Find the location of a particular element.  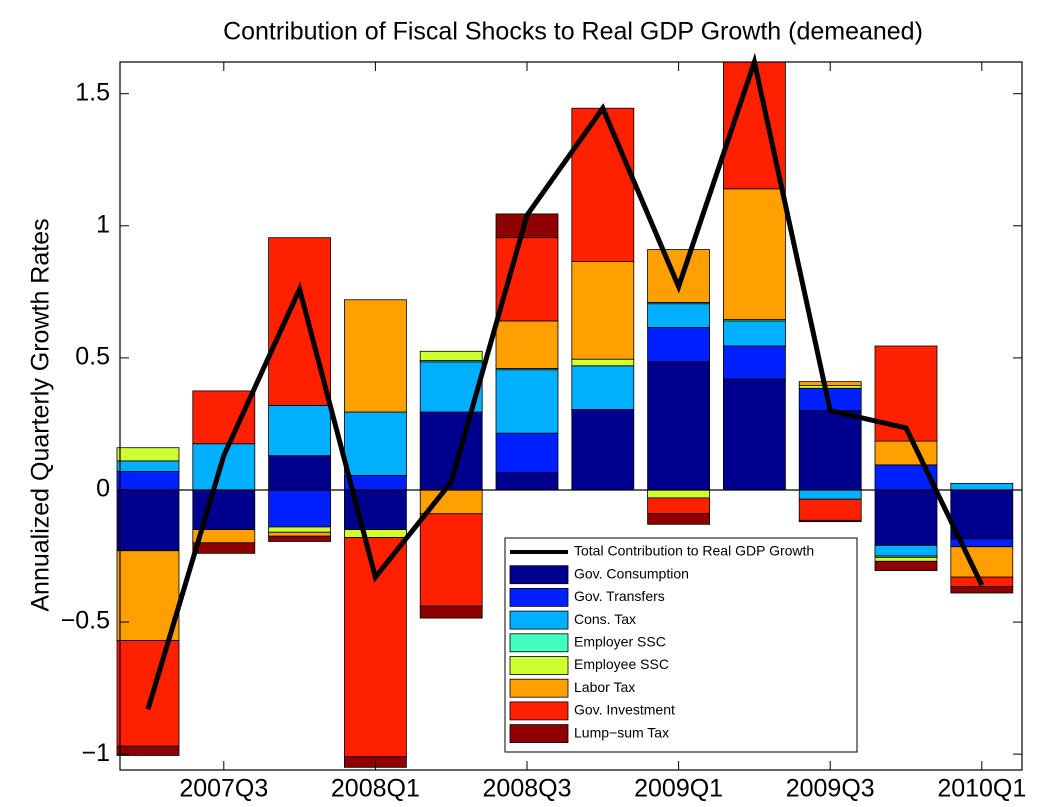

legend-label: Cons. Tax is located at coordinates (605, 619).